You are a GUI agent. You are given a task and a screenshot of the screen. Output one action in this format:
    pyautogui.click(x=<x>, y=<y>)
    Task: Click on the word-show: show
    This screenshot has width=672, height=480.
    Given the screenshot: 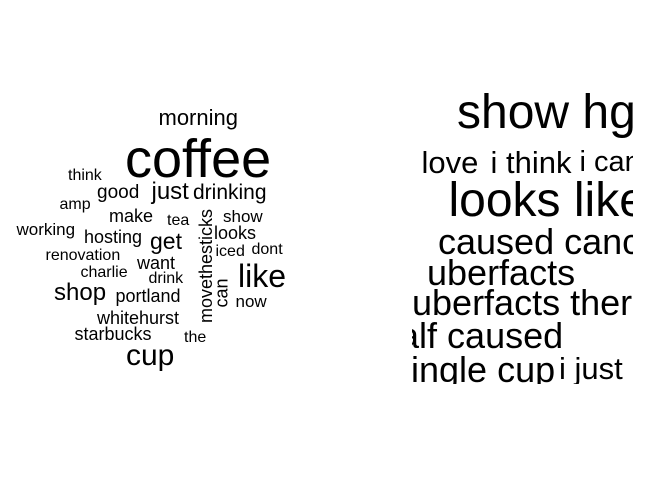 What is the action you would take?
    pyautogui.click(x=243, y=216)
    